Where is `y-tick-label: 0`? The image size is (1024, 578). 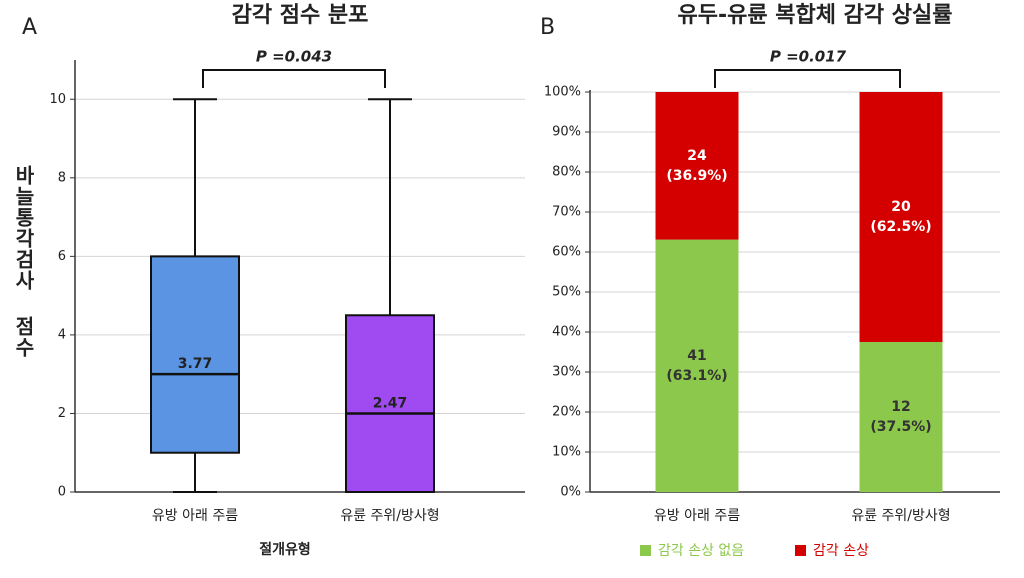
y-tick-label: 0 is located at coordinates (62, 492).